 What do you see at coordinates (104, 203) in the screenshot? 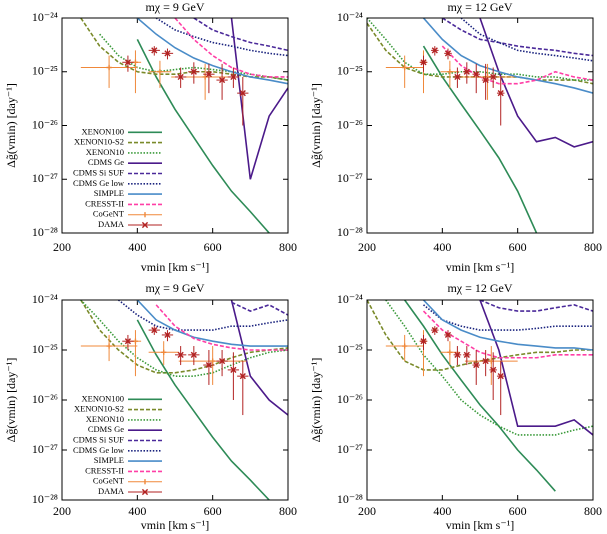
I see `legend-label: CRESST-II` at bounding box center [104, 203].